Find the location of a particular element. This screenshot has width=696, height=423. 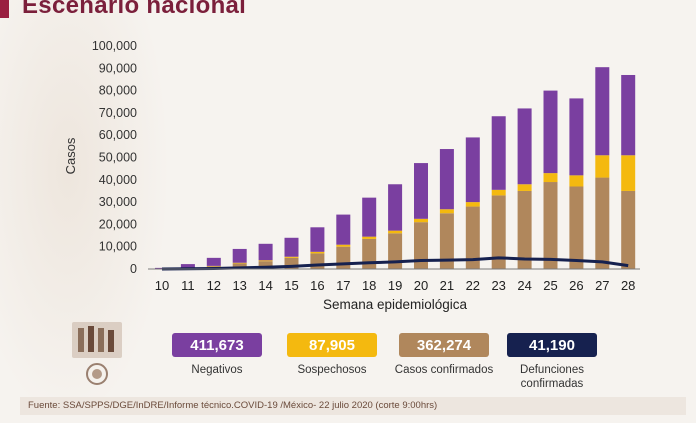

x-tick-label: 15 is located at coordinates (291, 285).